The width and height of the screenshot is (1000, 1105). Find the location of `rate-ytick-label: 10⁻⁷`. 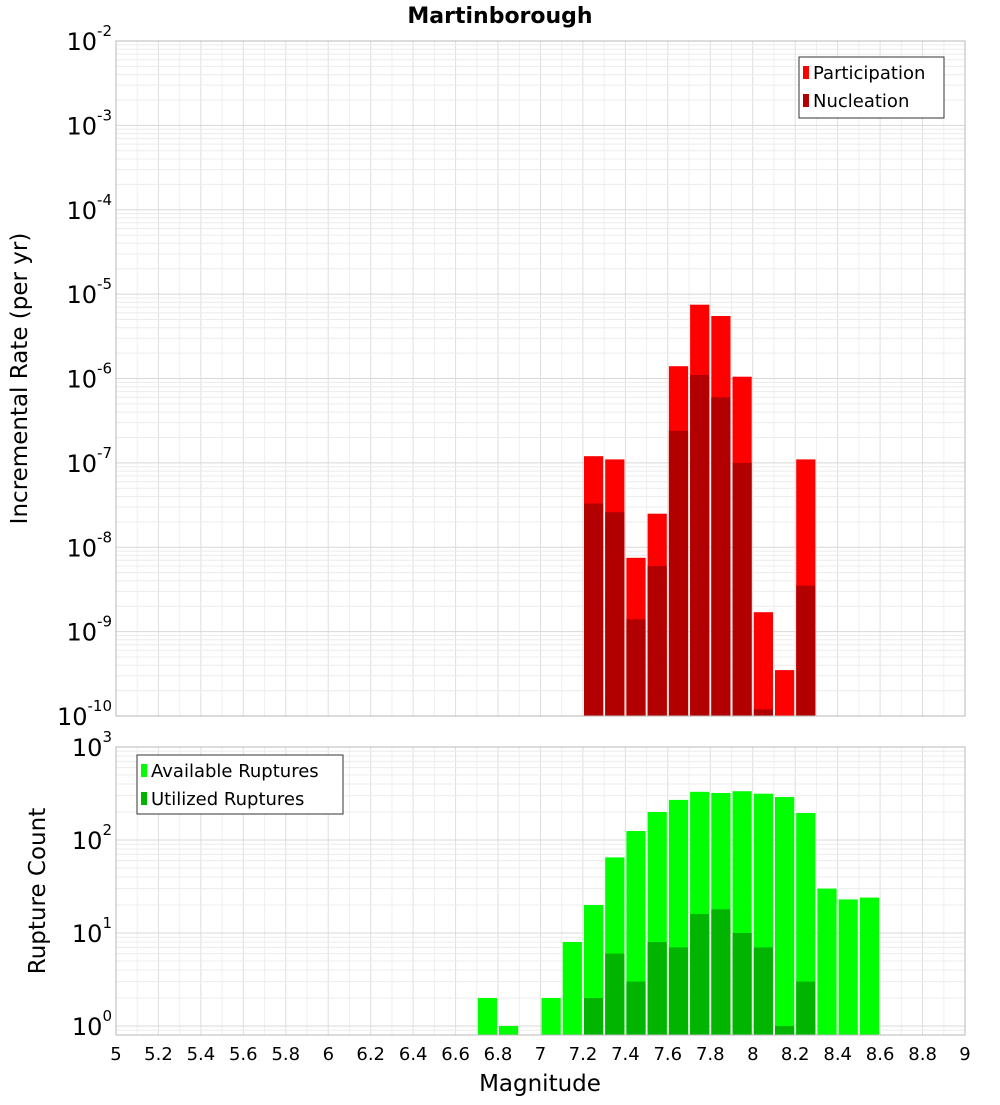

rate-ytick-label: 10⁻⁷ is located at coordinates (89, 461).